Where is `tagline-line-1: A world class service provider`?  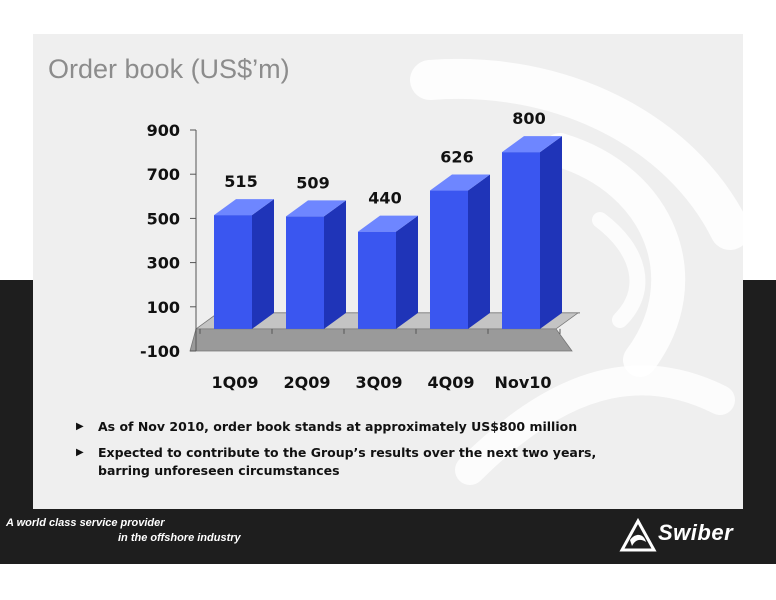 tagline-line-1: A world class service provider is located at coordinates (85, 523).